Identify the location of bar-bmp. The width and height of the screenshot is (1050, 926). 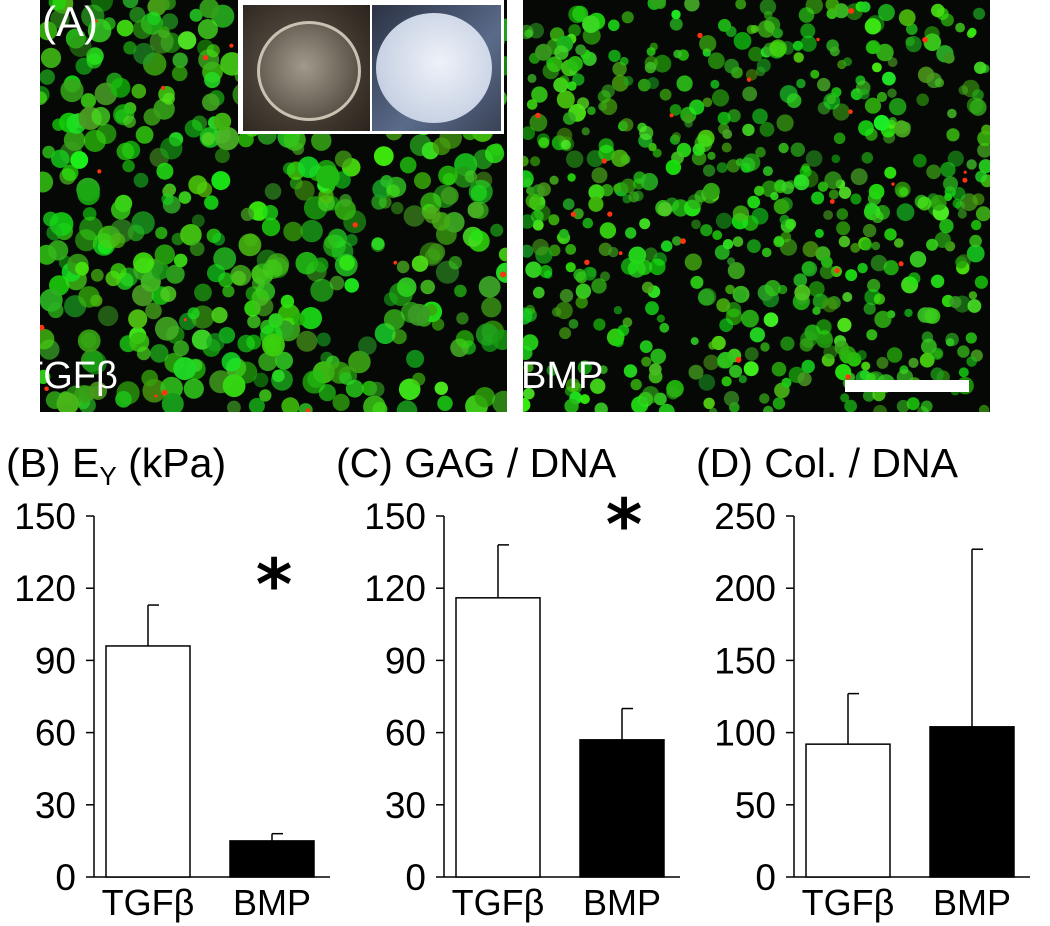
(272, 859).